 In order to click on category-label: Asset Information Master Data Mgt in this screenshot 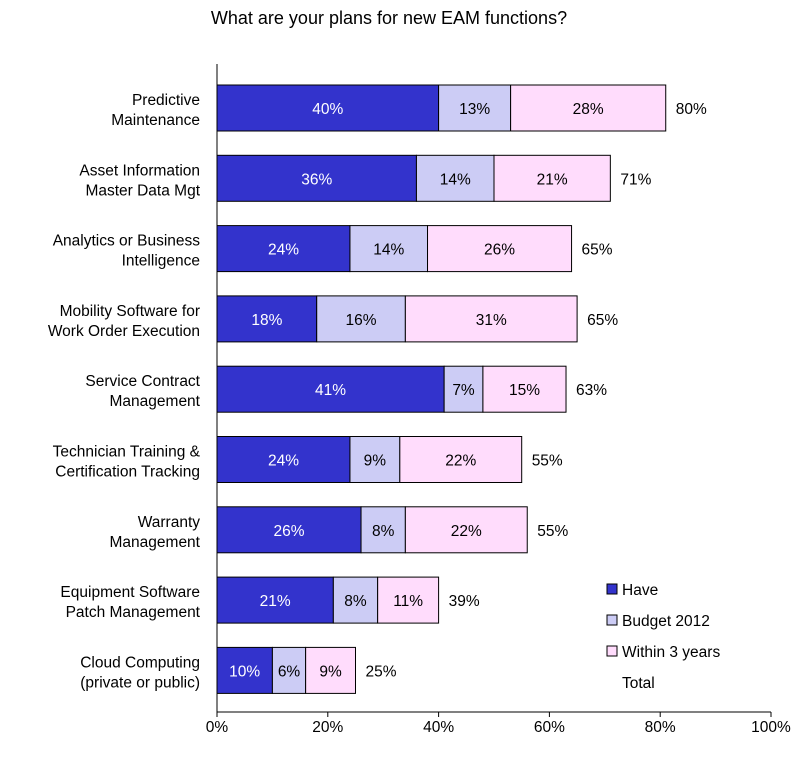, I will do `click(139, 180)`.